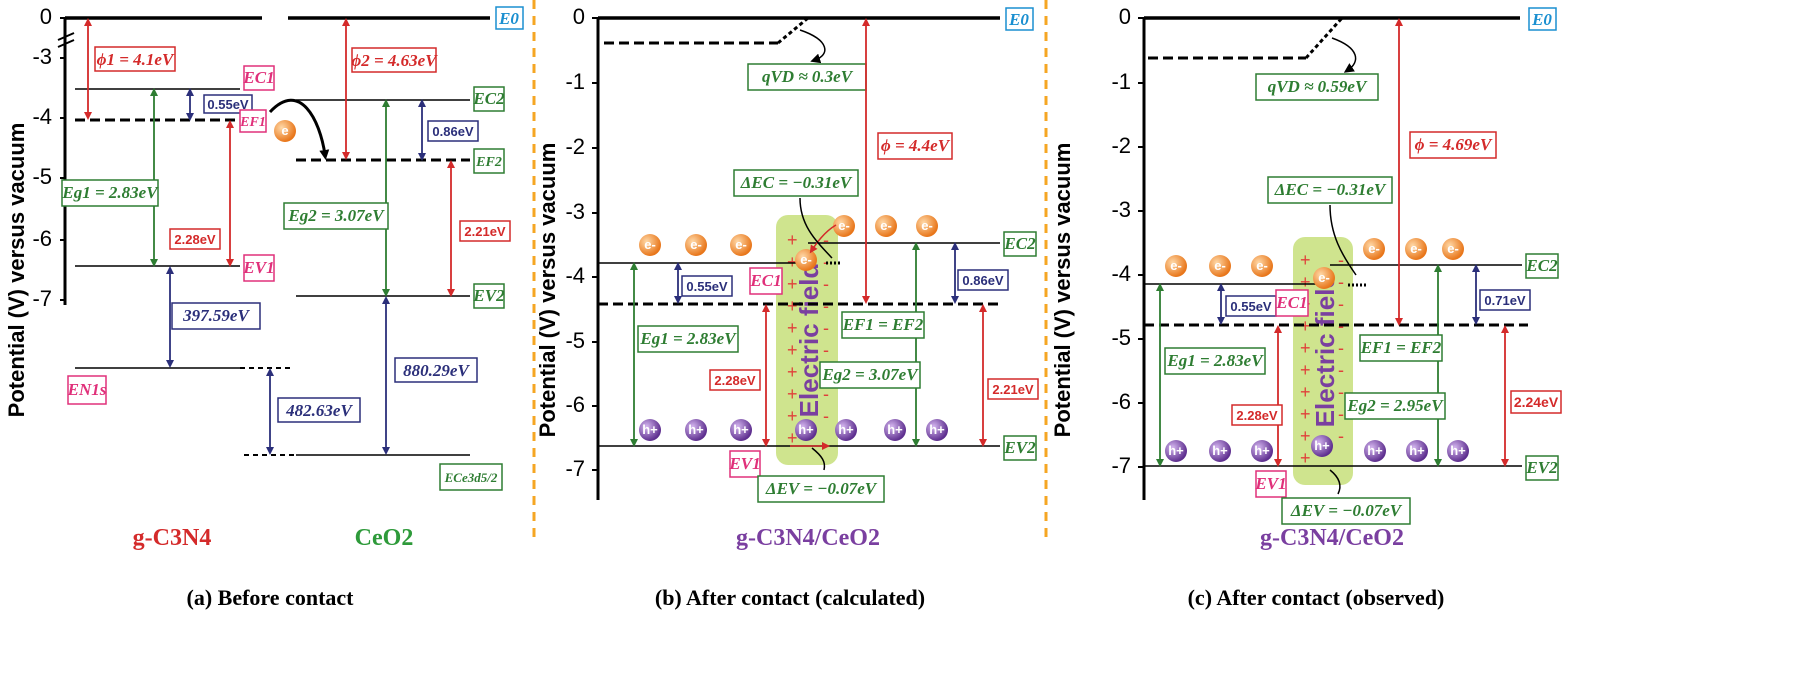 The width and height of the screenshot is (1800, 687). What do you see at coordinates (1121, 273) in the screenshot?
I see `tick-c-4: -4` at bounding box center [1121, 273].